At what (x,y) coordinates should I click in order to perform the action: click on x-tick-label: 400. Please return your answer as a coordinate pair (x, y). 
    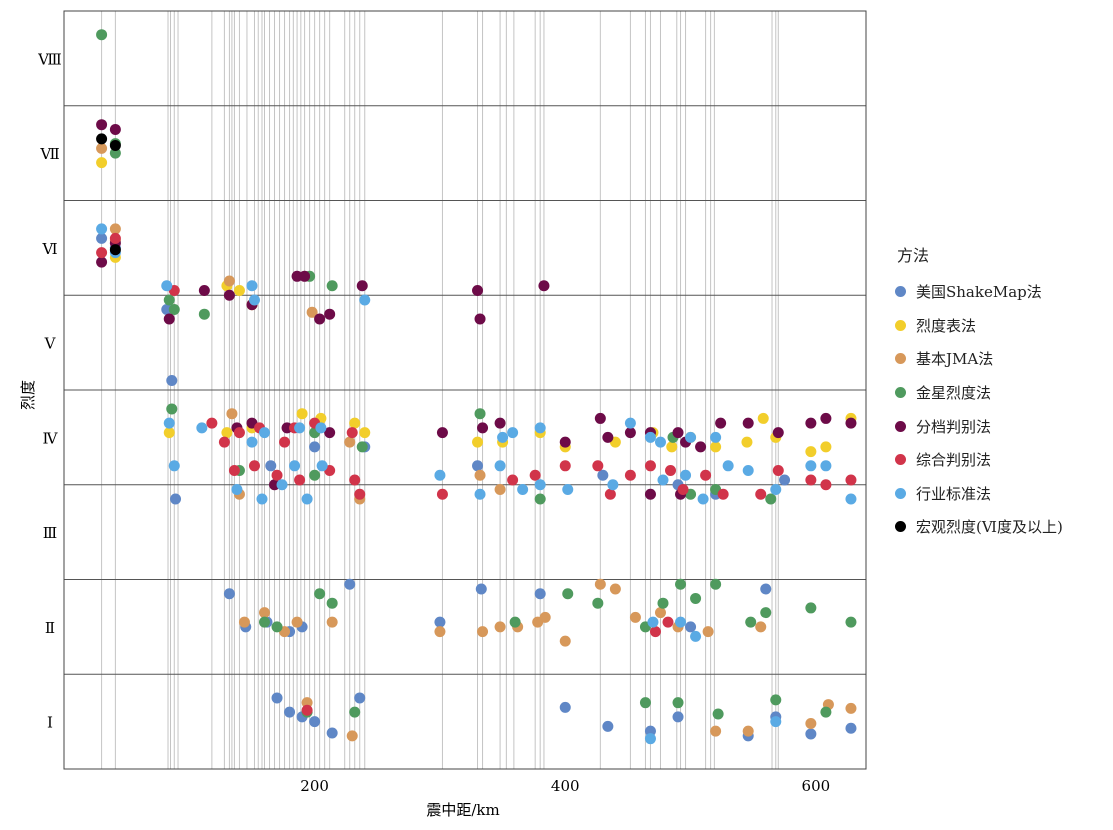
    Looking at the image, I should click on (565, 786).